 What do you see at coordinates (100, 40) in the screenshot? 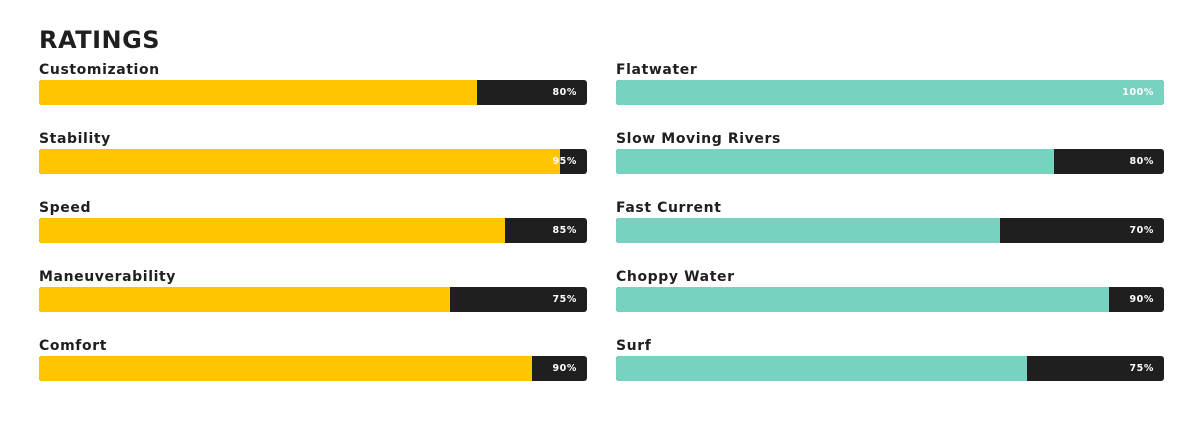
I see `page-title: RATINGS` at bounding box center [100, 40].